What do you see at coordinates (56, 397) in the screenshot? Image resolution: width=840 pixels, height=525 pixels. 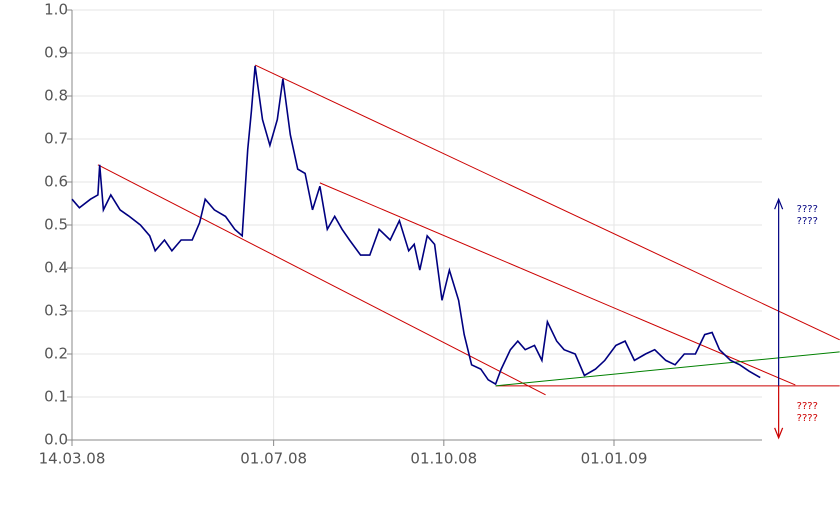 I see `y-tick-label: 0.1` at bounding box center [56, 397].